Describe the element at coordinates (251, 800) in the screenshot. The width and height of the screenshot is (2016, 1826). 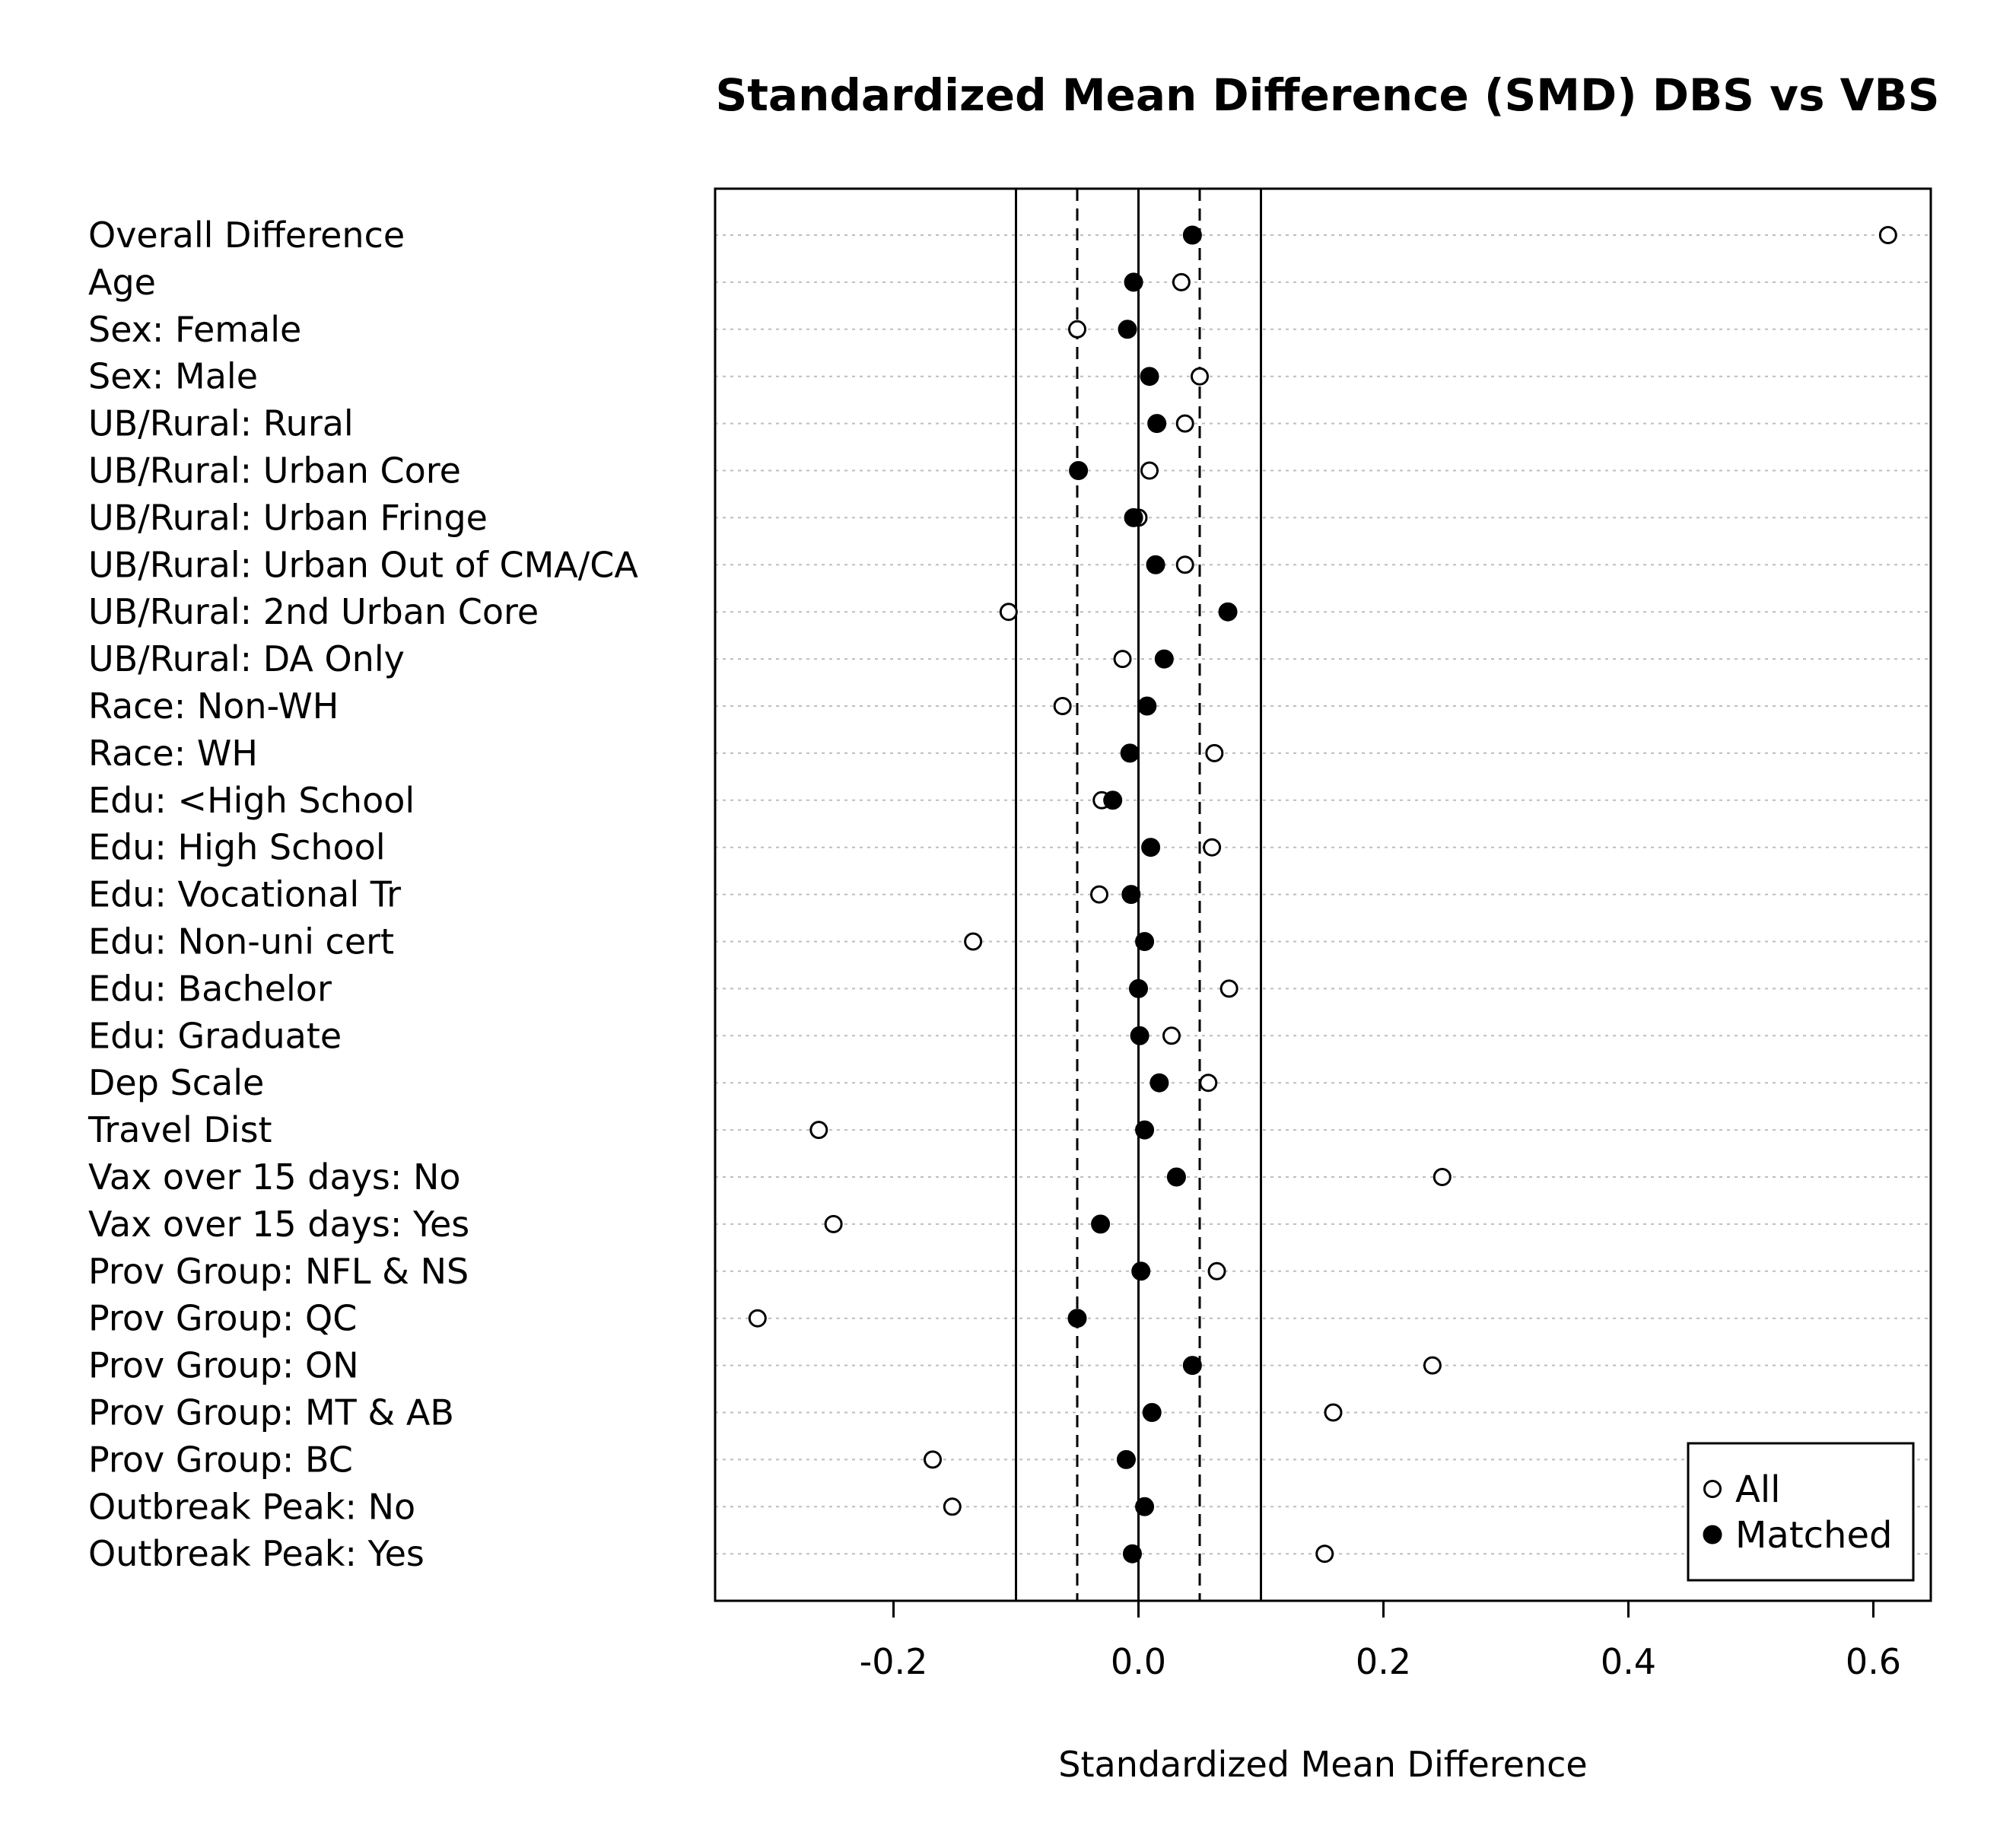
I see `row-label: Edu: <High School` at that location.